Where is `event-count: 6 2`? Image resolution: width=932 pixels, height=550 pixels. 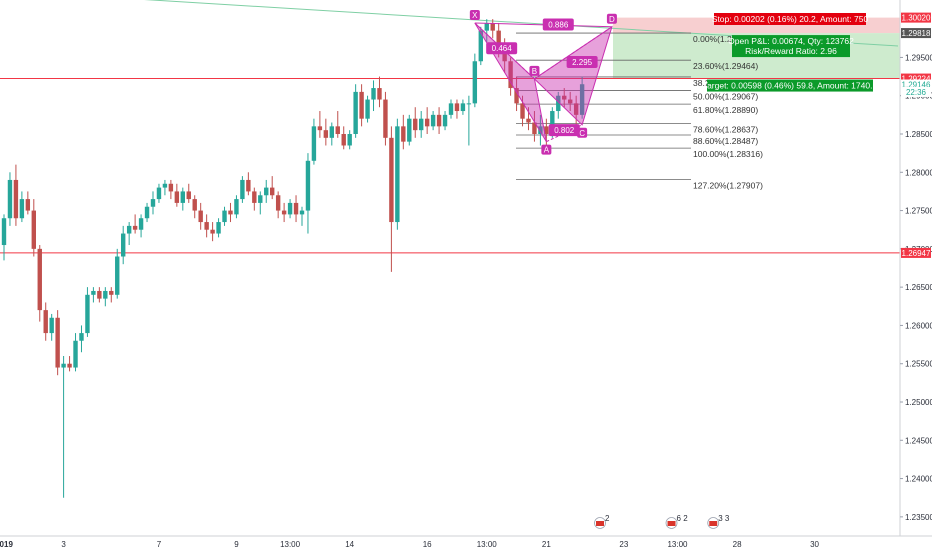
event-count: 6 2 is located at coordinates (683, 518).